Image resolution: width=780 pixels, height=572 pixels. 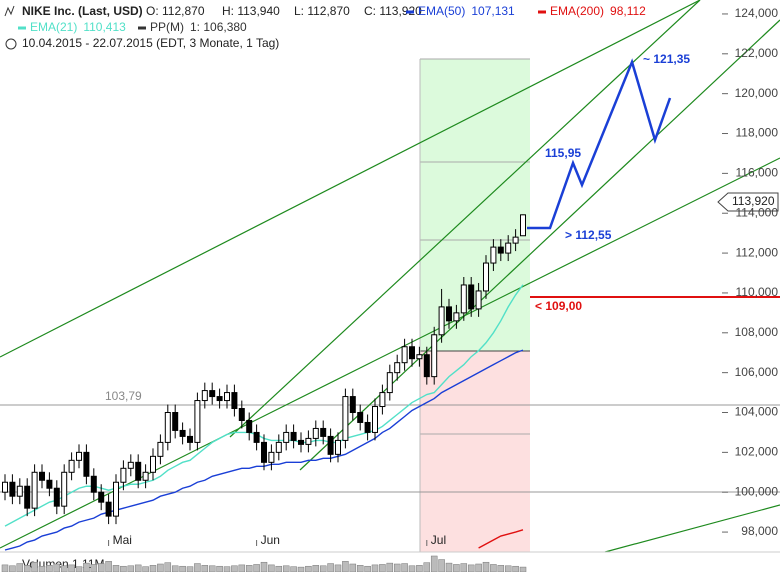 What do you see at coordinates (588, 235) in the screenshot?
I see `annotation: > 112,55` at bounding box center [588, 235].